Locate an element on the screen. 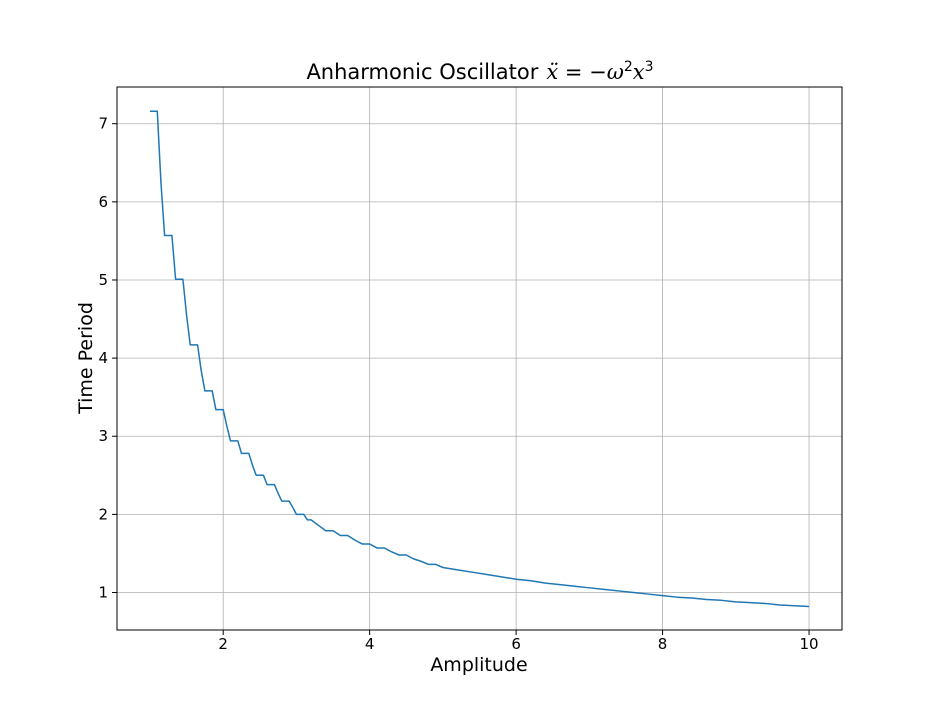 This screenshot has width=936, height=720. title-x-exponent: 3 is located at coordinates (649, 67).